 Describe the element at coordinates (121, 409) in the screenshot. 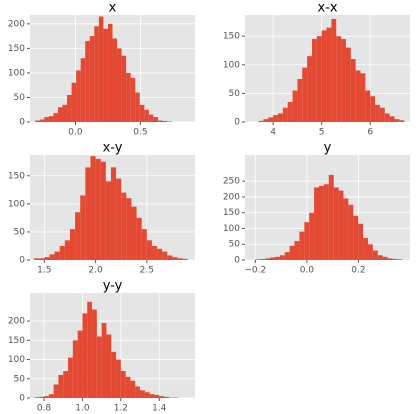

I see `x-tick-label: 1.2` at that location.